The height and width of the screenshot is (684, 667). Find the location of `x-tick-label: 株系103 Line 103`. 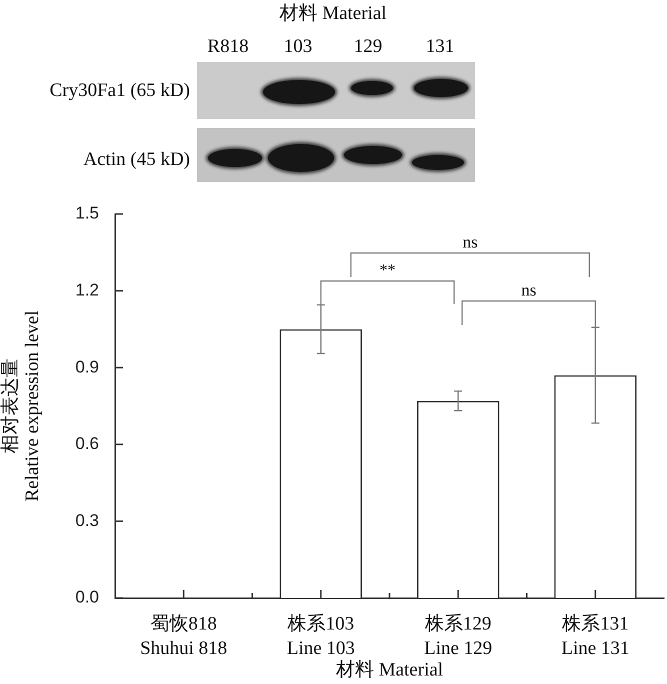

x-tick-label: 株系103 Line 103 is located at coordinates (320, 636).